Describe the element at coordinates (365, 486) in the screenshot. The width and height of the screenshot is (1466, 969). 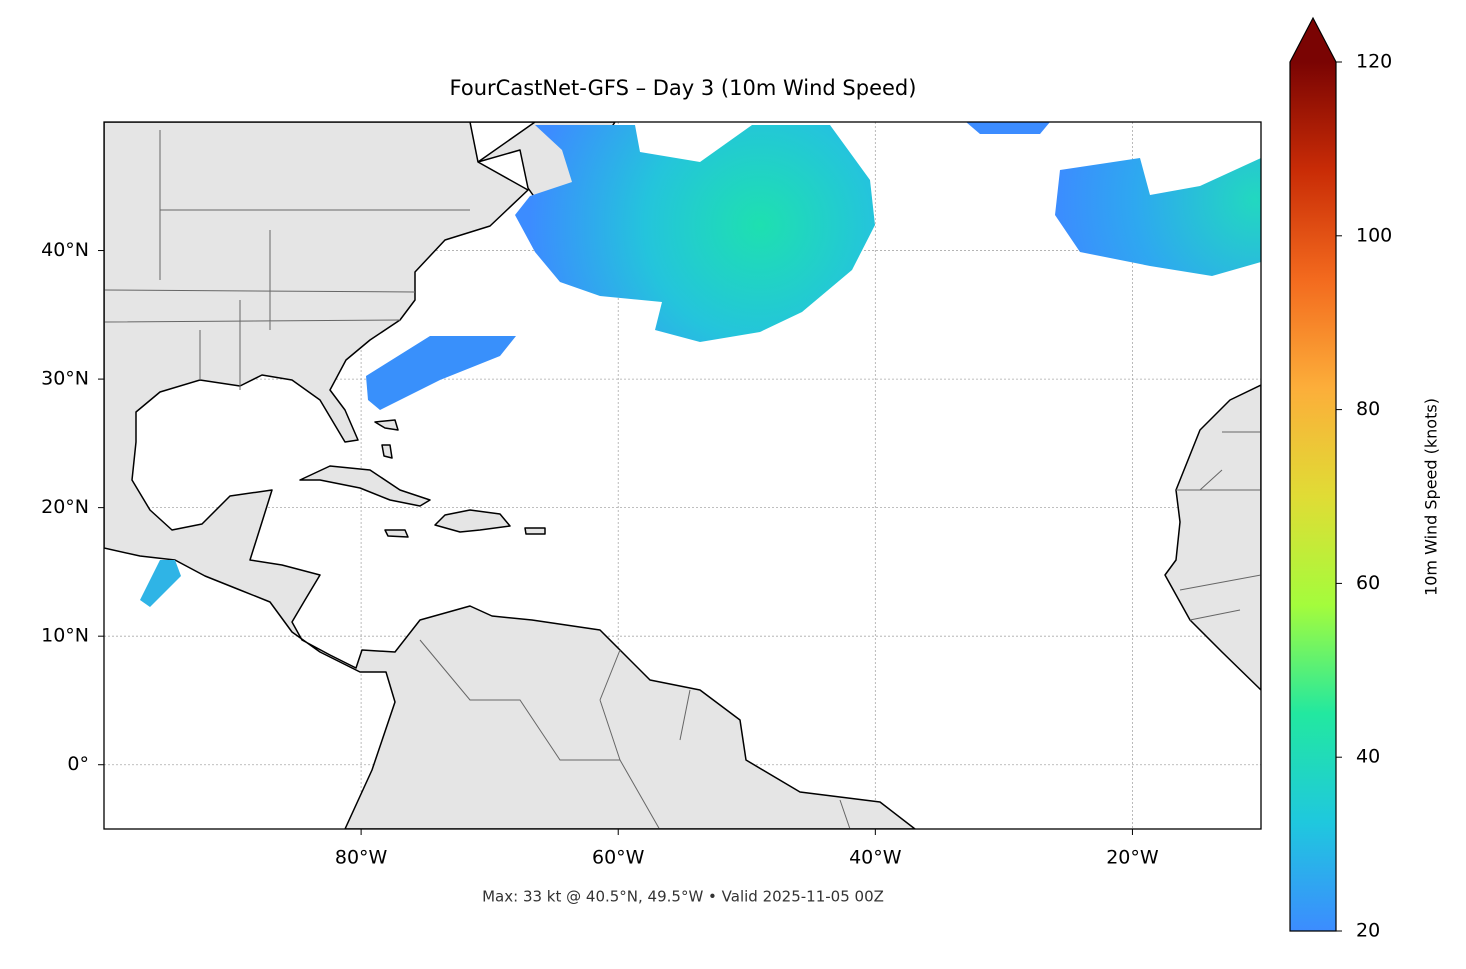
I see `cuba` at that location.